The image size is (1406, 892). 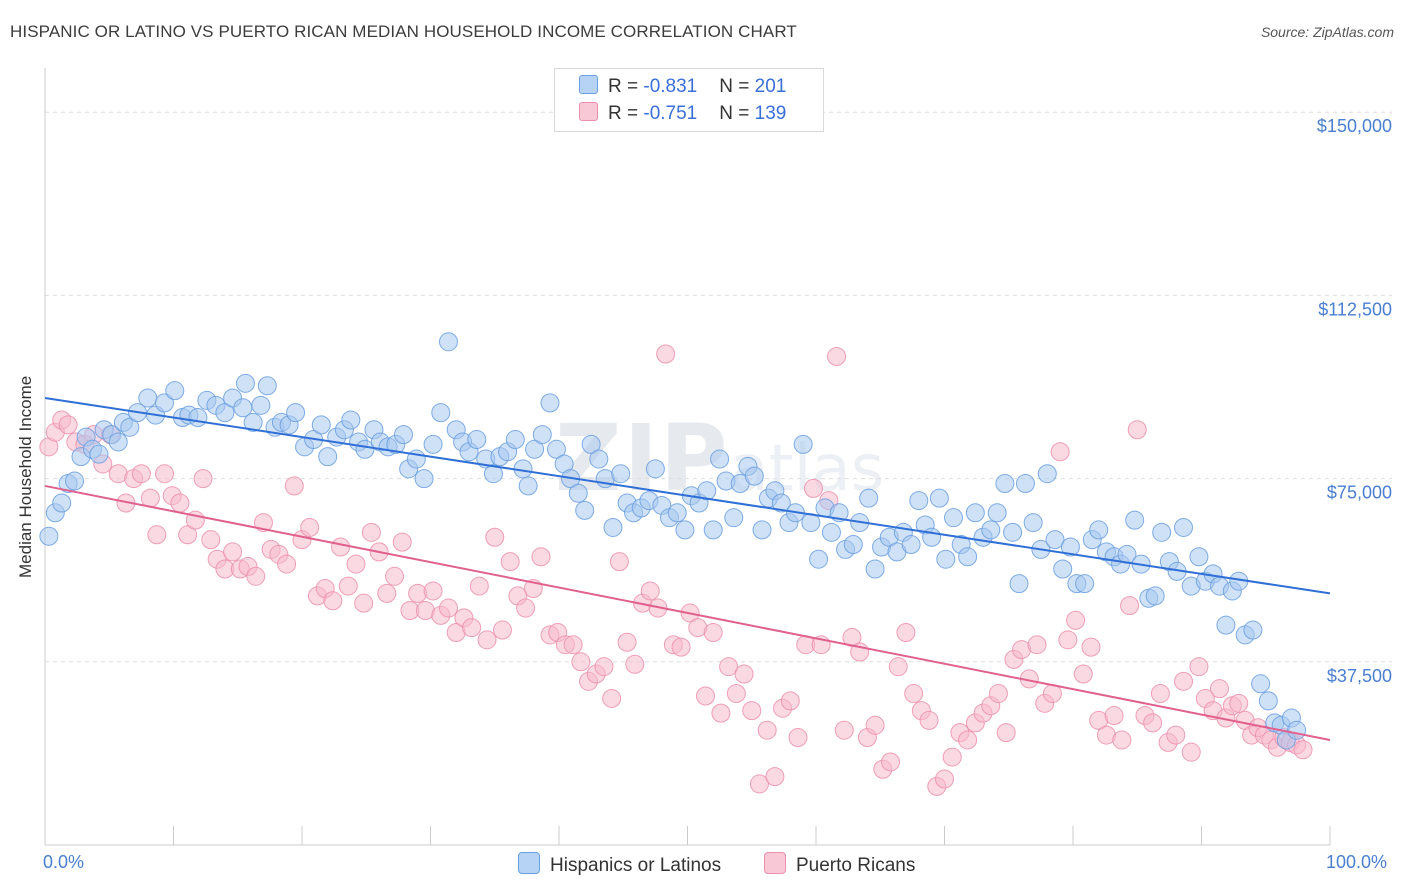 I want to click on legend-n-value: 201, so click(x=770, y=86).